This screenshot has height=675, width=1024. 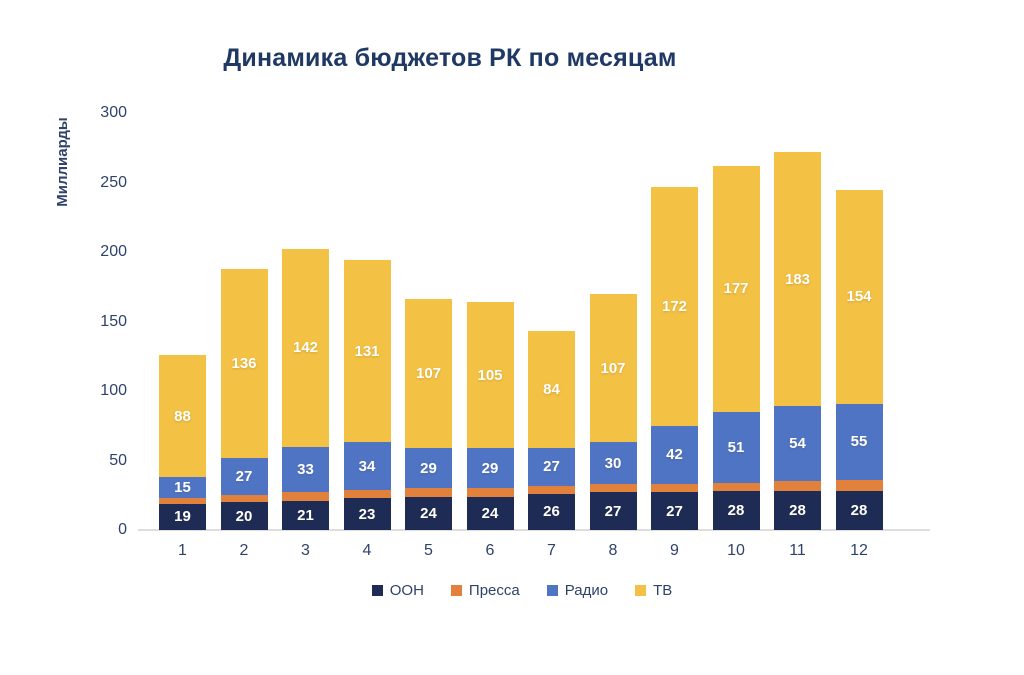 I want to click on data-label: 54, so click(x=797, y=444).